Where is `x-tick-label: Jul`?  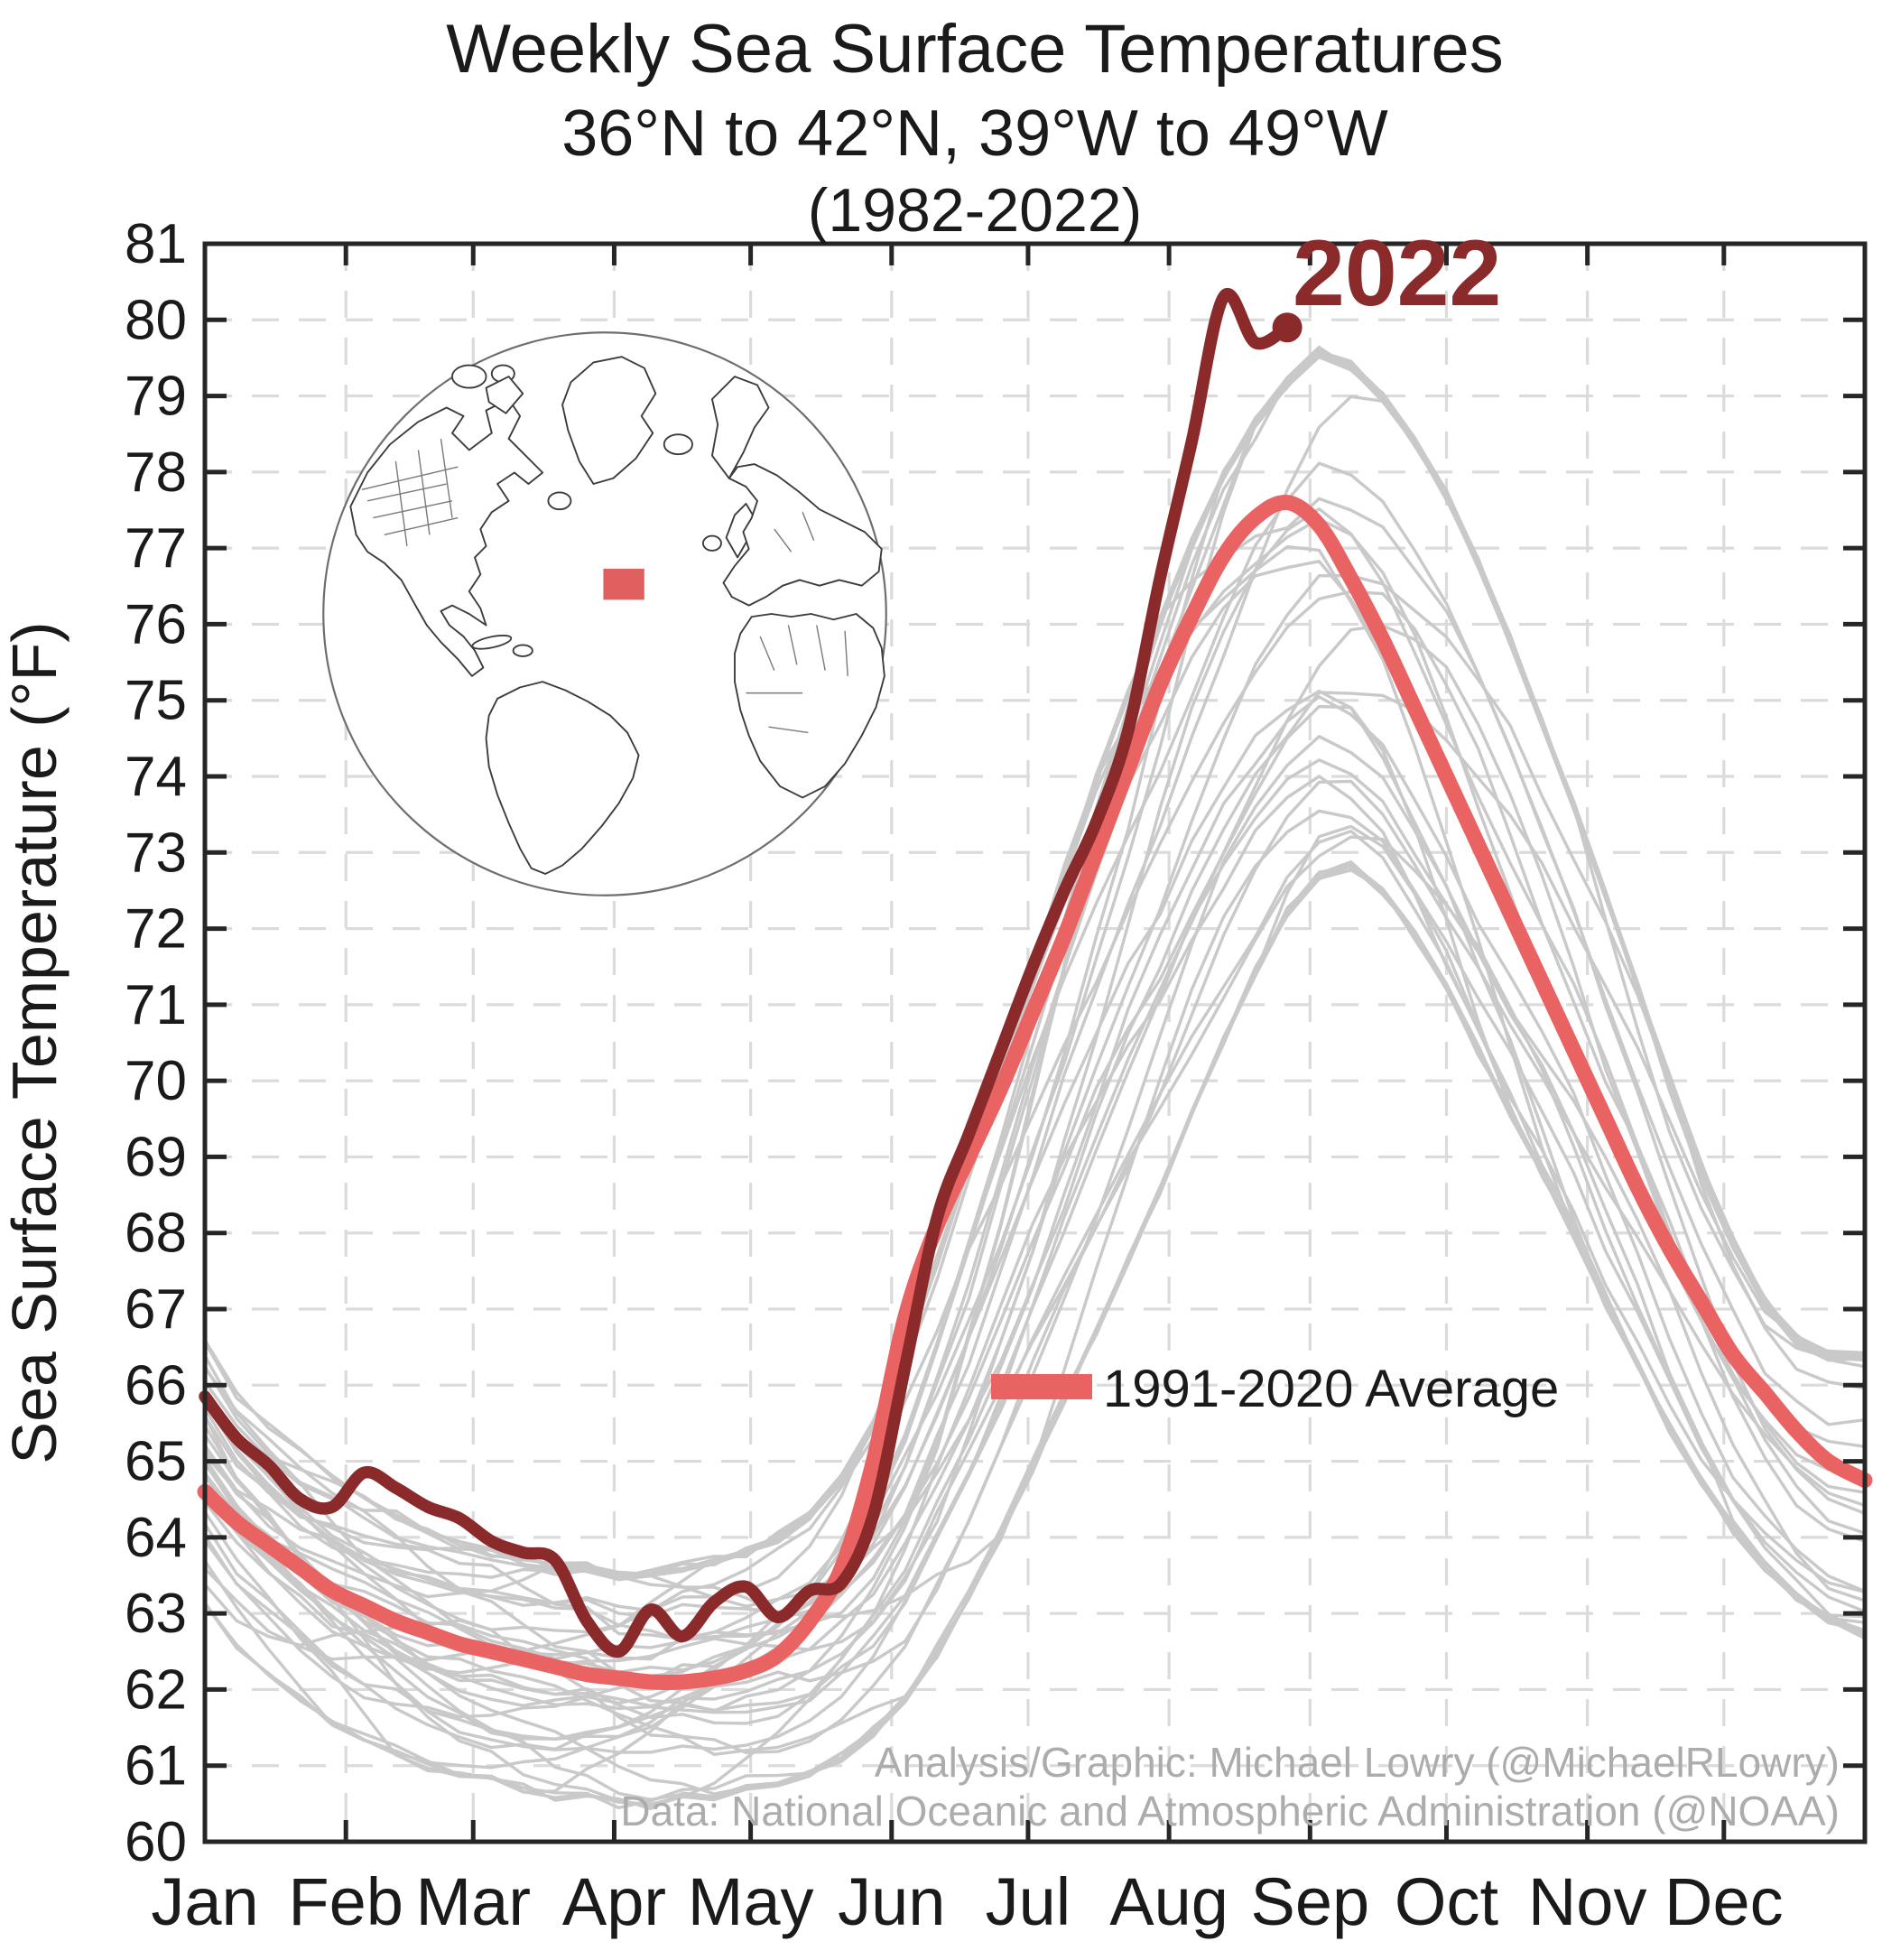 x-tick-label: Jul is located at coordinates (1028, 1901).